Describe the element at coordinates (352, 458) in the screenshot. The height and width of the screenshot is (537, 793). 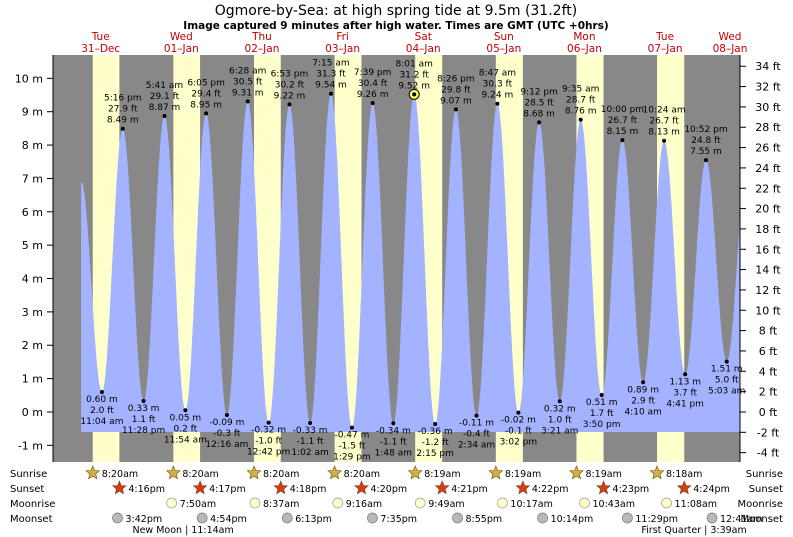
I see `low-tide-time: 1:29 pm` at that location.